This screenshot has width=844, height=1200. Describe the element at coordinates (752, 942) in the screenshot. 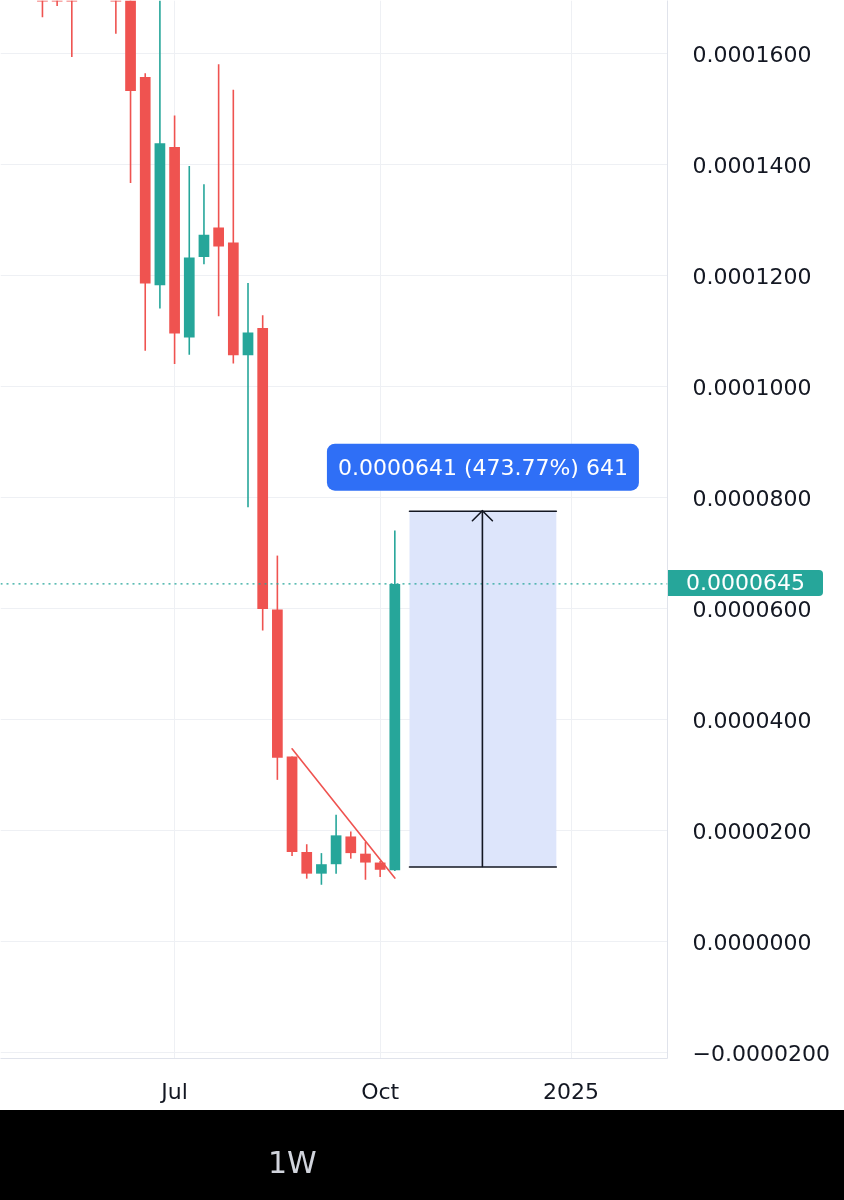

I see `y-tick-label: 0.0000000` at that location.